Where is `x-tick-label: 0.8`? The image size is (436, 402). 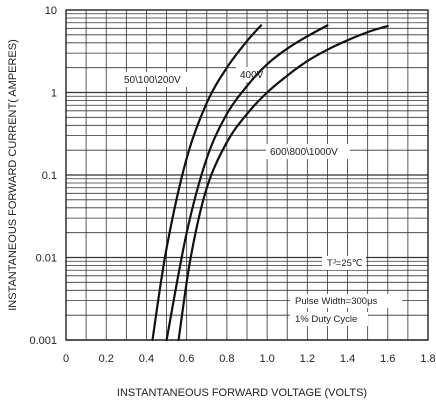 x-tick-label: 0.8 is located at coordinates (226, 359).